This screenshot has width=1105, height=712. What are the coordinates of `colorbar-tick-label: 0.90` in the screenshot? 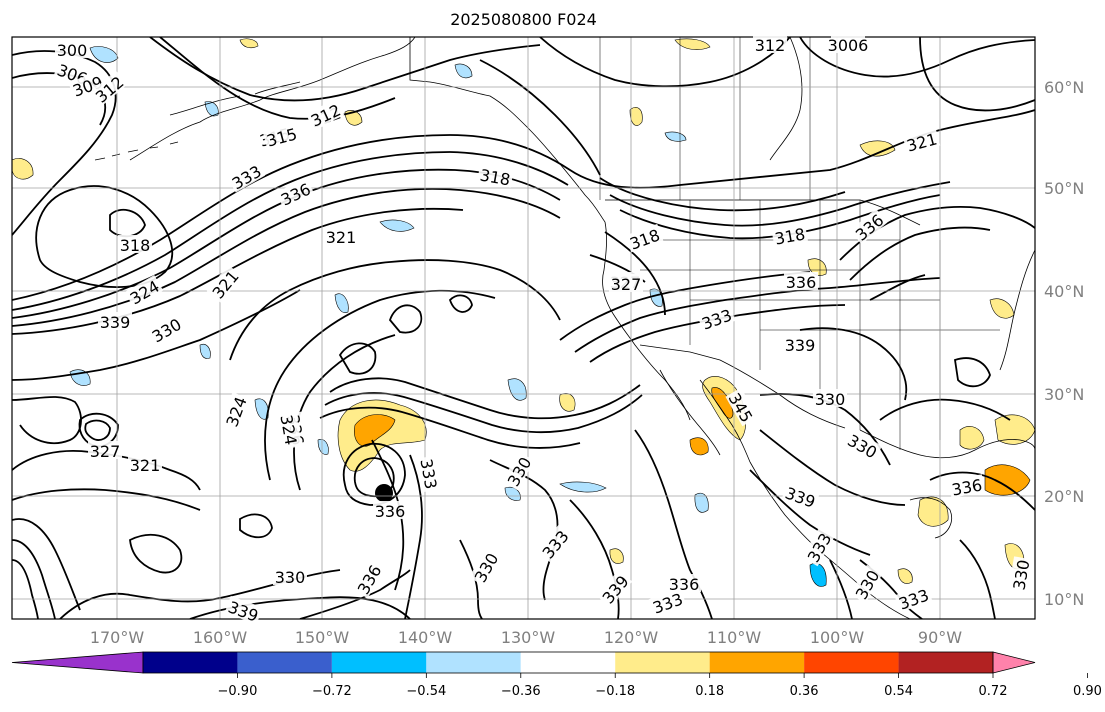 It's located at (1087, 691).